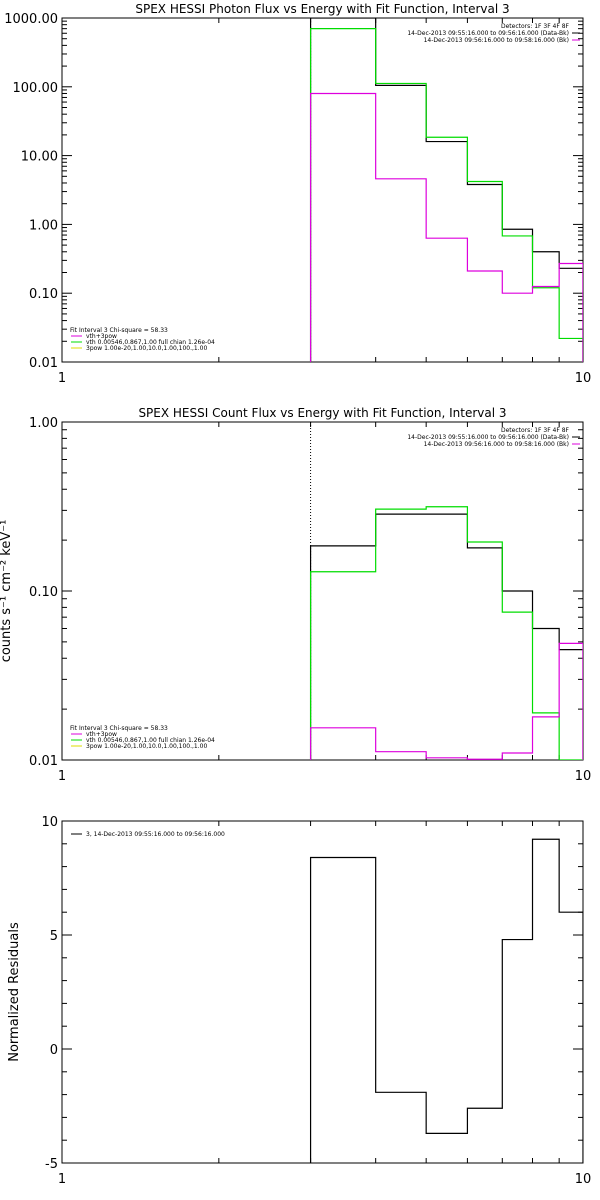 The image size is (600, 1200). Describe the element at coordinates (14, 992) in the screenshot. I see `y-axis-label: Normalized Residuals` at that location.